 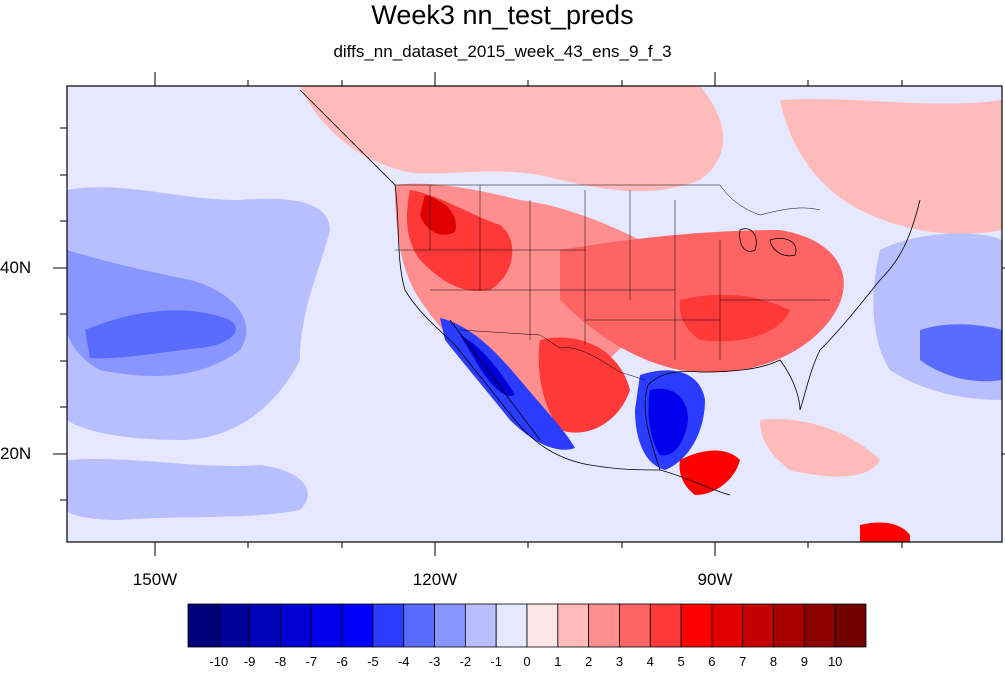 What do you see at coordinates (16, 453) in the screenshot?
I see `lat-label-20n: 20N` at bounding box center [16, 453].